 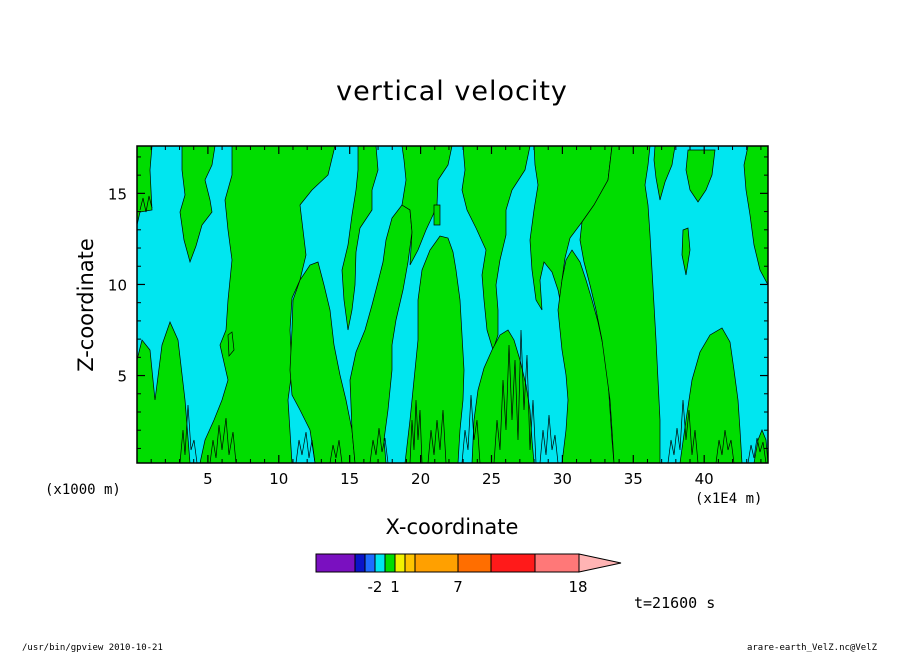 What do you see at coordinates (117, 194) in the screenshot?
I see `y-tick-label: 15` at bounding box center [117, 194].